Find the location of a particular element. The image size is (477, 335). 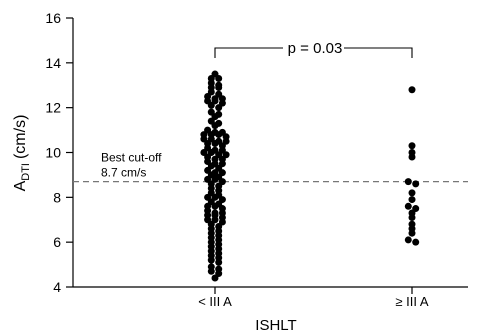

y-tick-label: 8 is located at coordinates (57, 197).